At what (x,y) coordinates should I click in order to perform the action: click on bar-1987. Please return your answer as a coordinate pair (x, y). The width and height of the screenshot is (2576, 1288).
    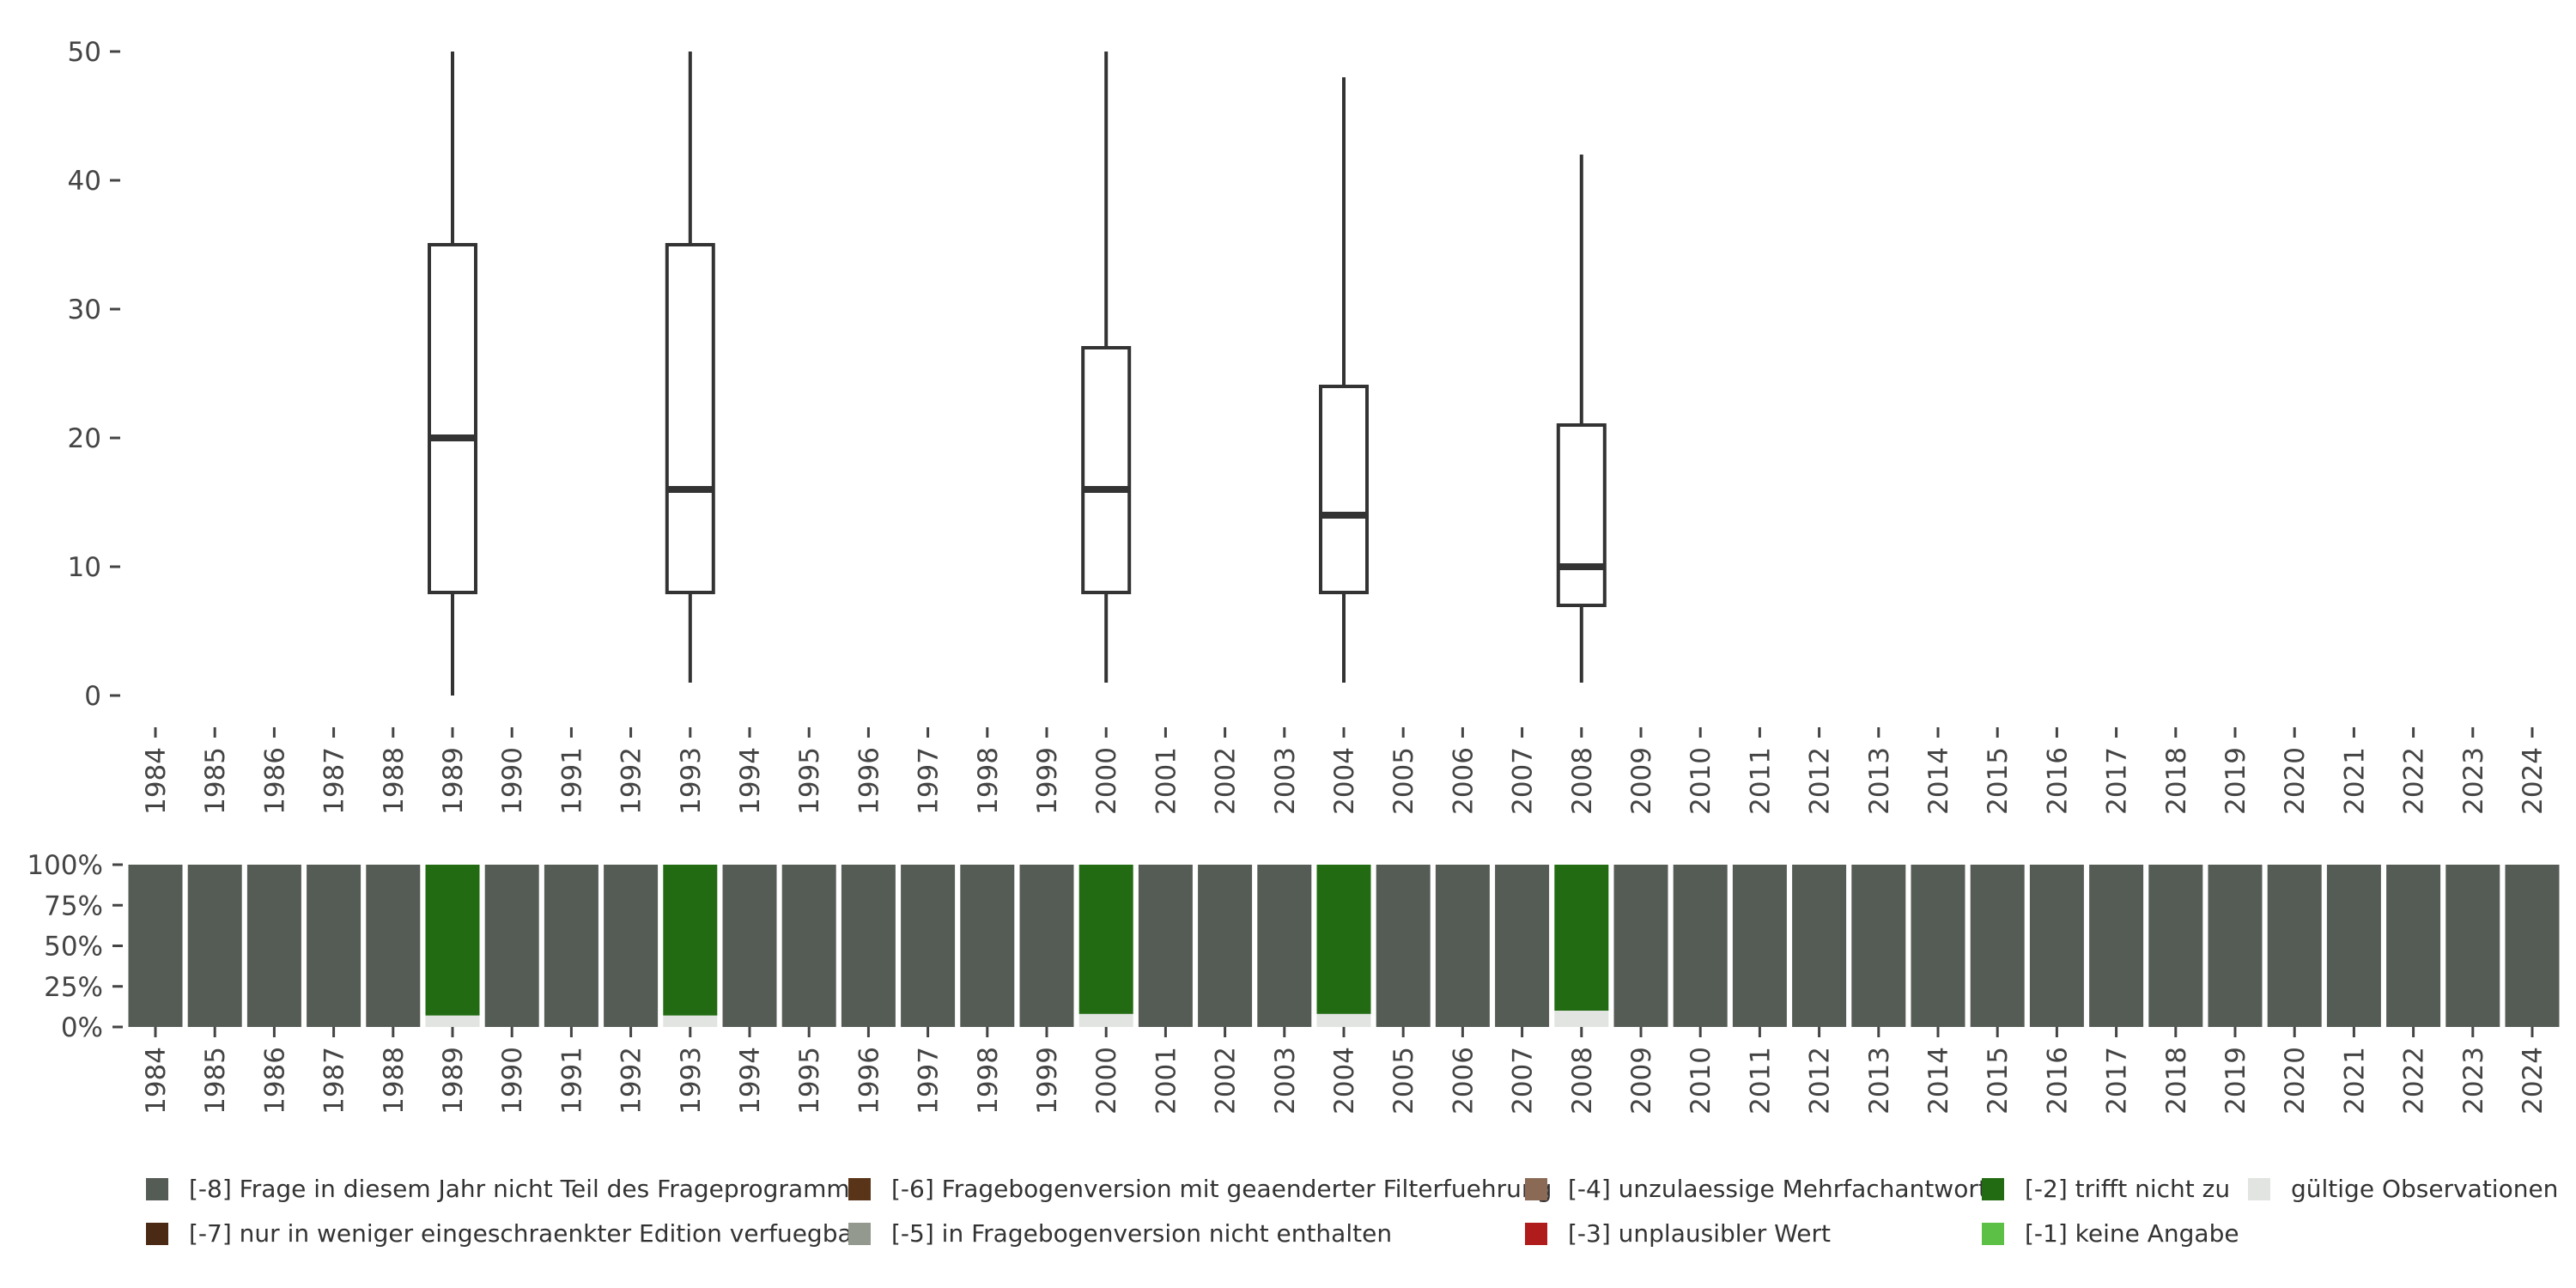
    Looking at the image, I should click on (334, 946).